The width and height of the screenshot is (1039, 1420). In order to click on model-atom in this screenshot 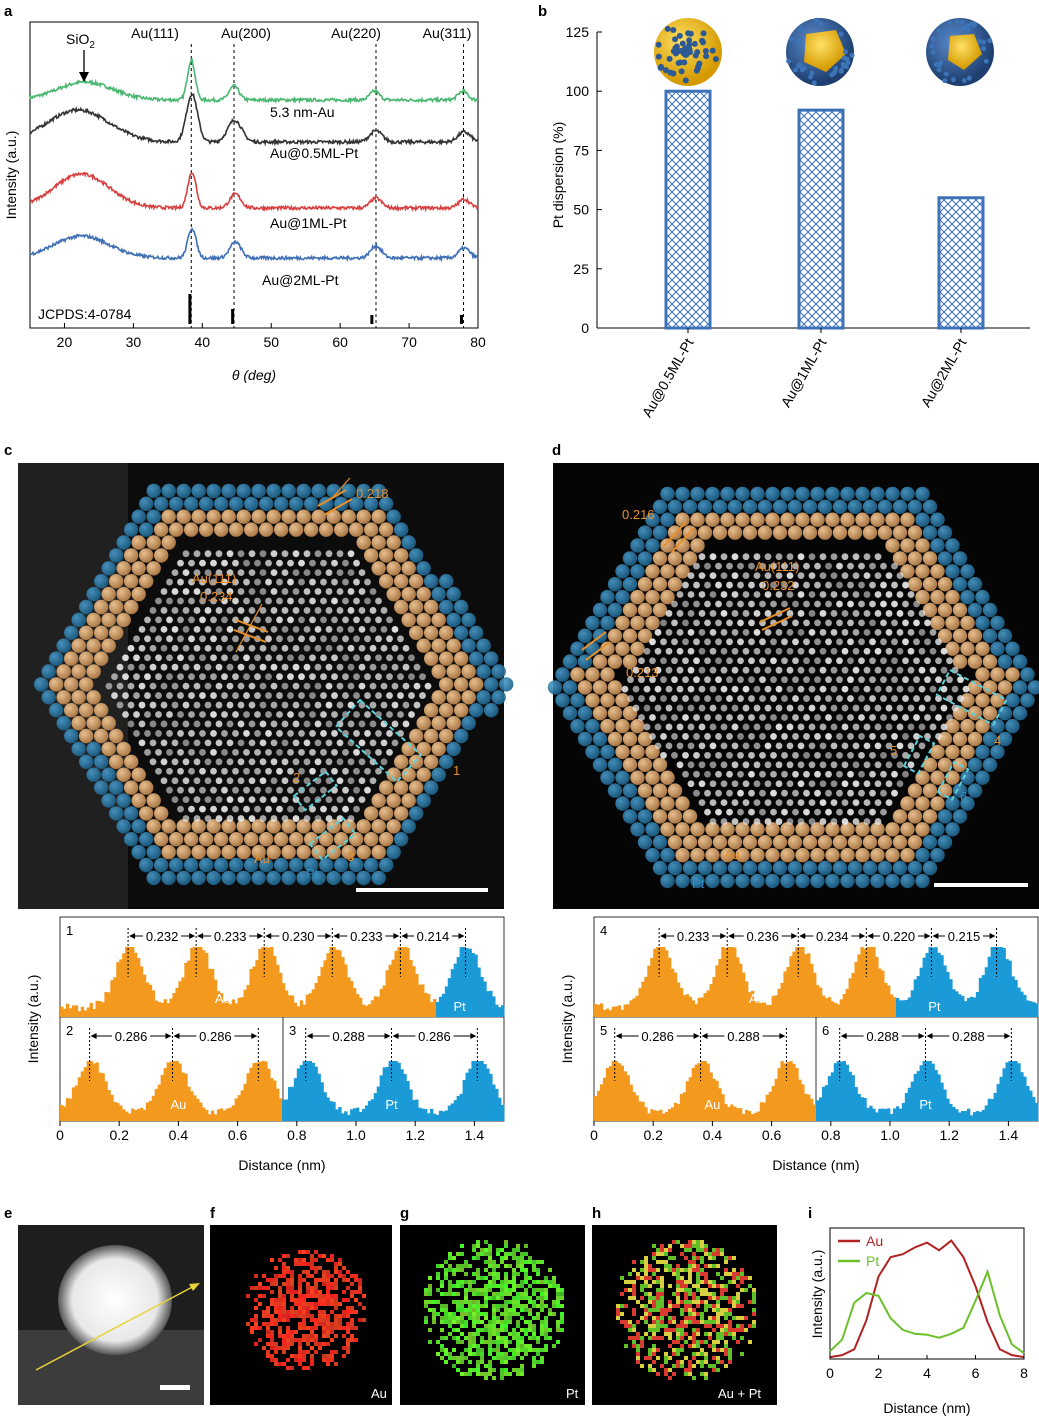, I will do `click(939, 31)`.